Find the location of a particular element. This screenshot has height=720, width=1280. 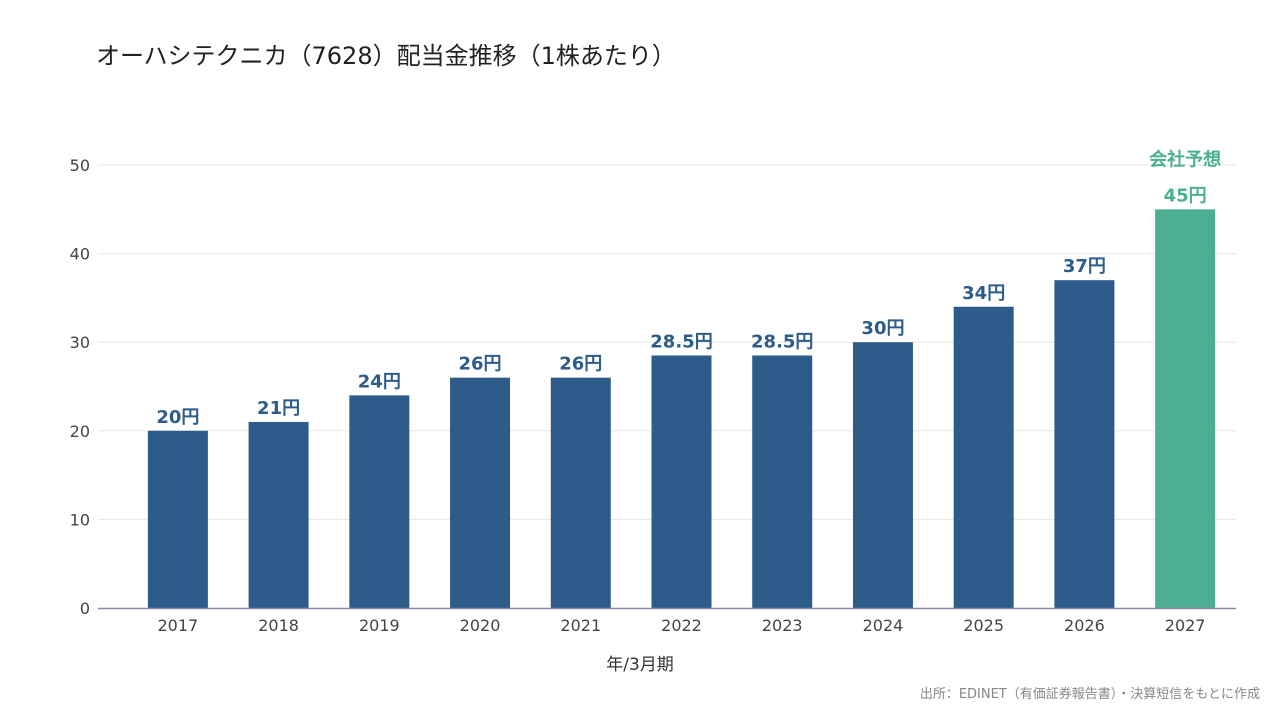

value-label: 21円 is located at coordinates (278, 408).